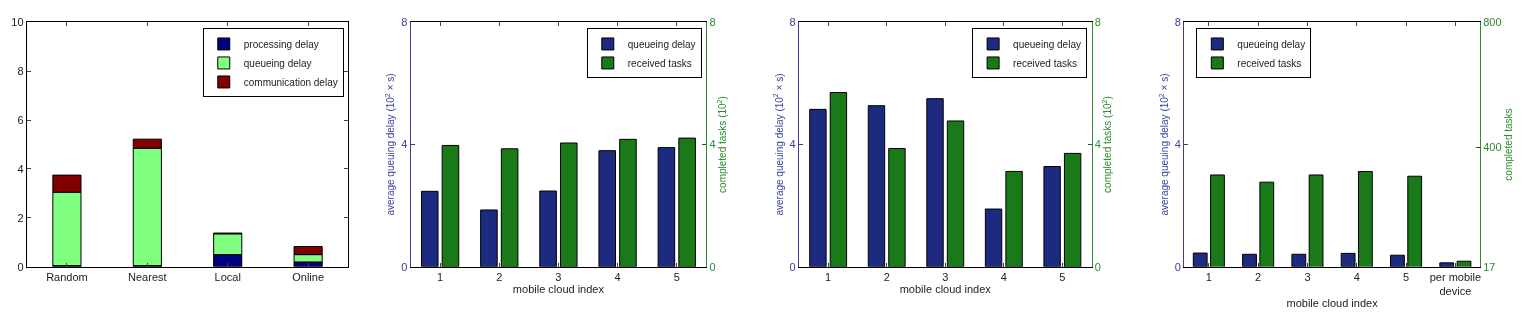  Describe the element at coordinates (147, 277) in the screenshot. I see `x-tick-label: Nearest` at that location.